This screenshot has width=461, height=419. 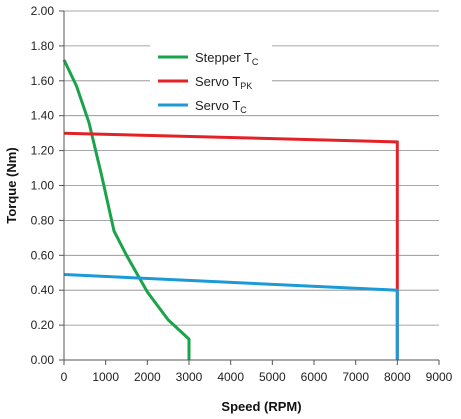 What do you see at coordinates (11, 185) in the screenshot?
I see `y-axis-title: Torque (Nm)` at bounding box center [11, 185].